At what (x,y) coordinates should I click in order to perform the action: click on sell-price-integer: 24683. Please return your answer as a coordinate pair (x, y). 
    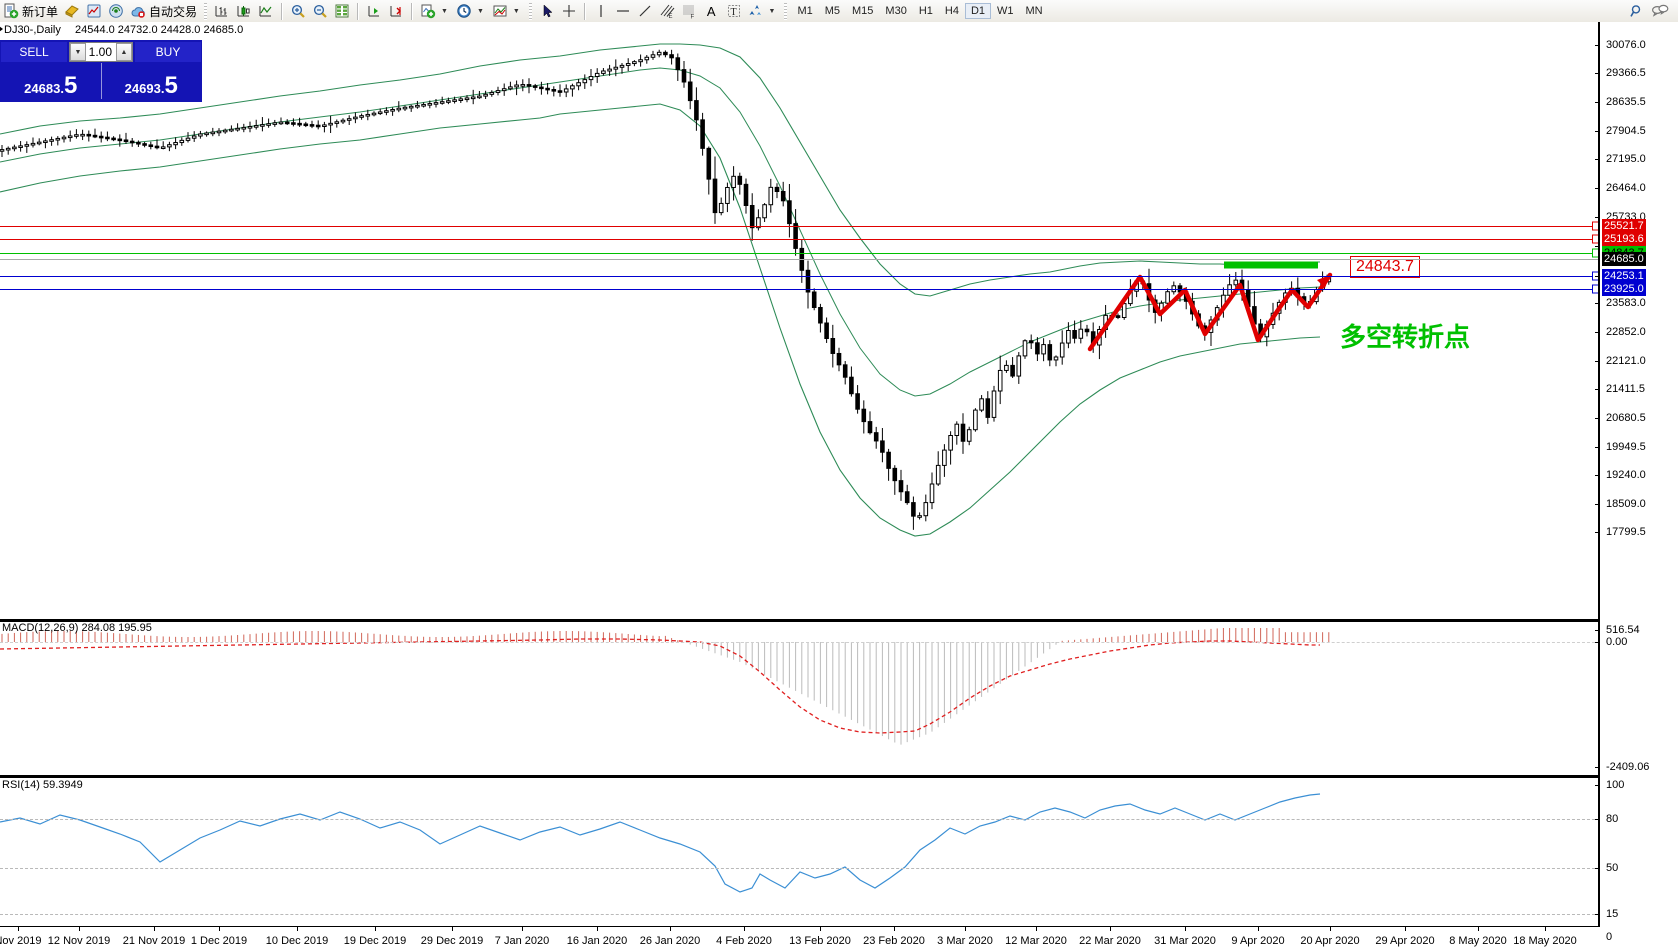
    Looking at the image, I should click on (42, 88).